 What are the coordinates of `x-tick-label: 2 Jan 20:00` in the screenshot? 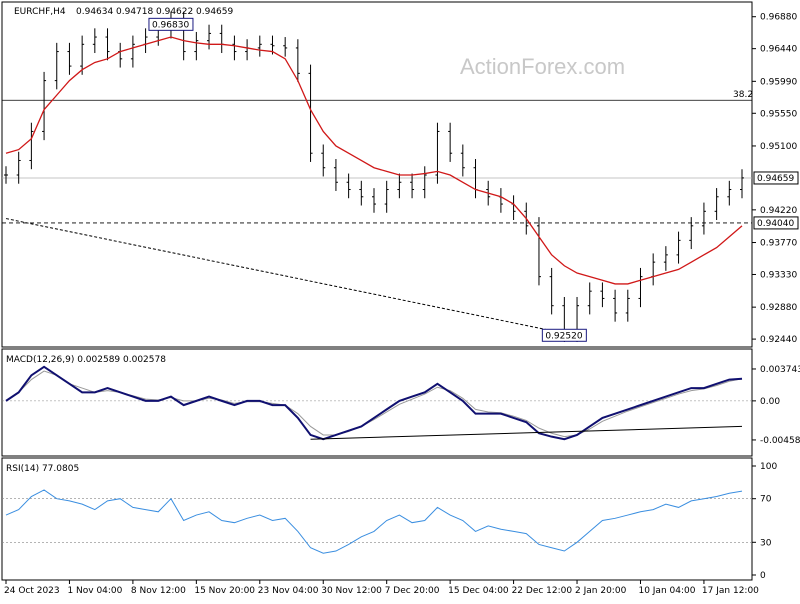 It's located at (601, 591).